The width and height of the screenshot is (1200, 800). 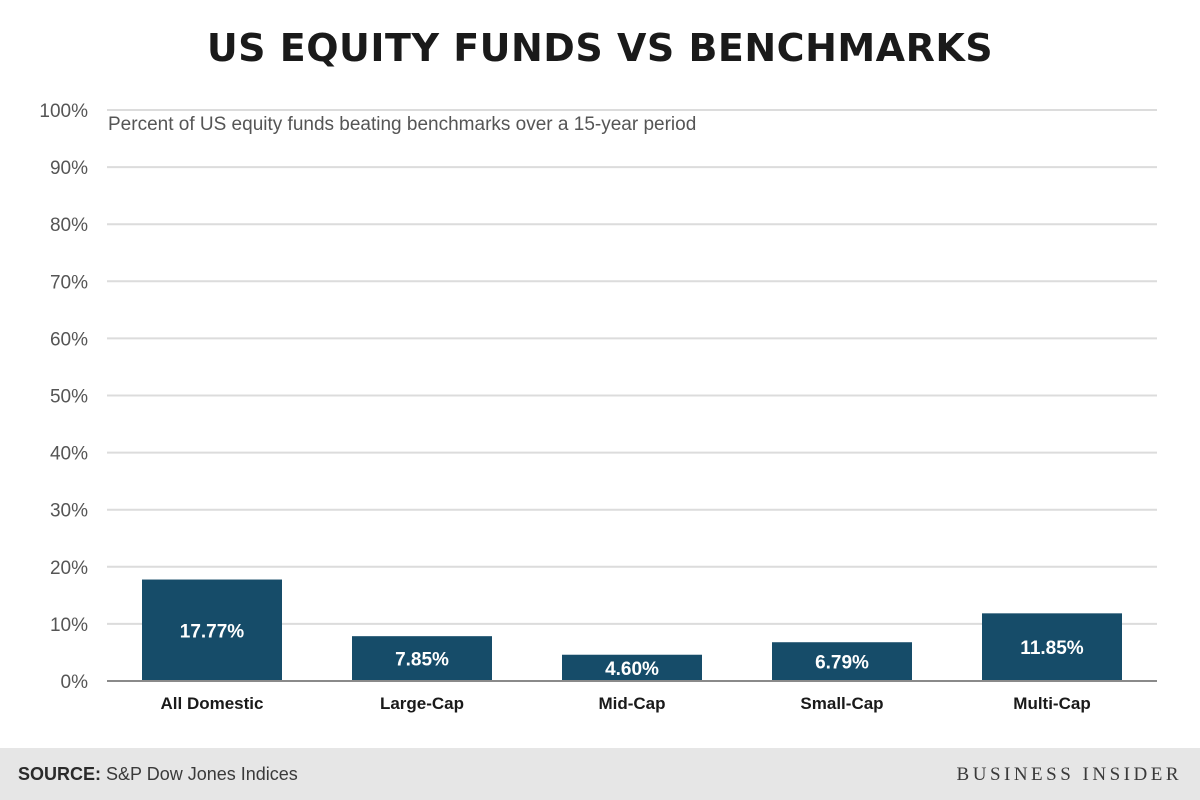 I want to click on bar-value-labels: 17.77% 7.85% 4.60% 6.79% 11.85%, so click(x=632, y=650).